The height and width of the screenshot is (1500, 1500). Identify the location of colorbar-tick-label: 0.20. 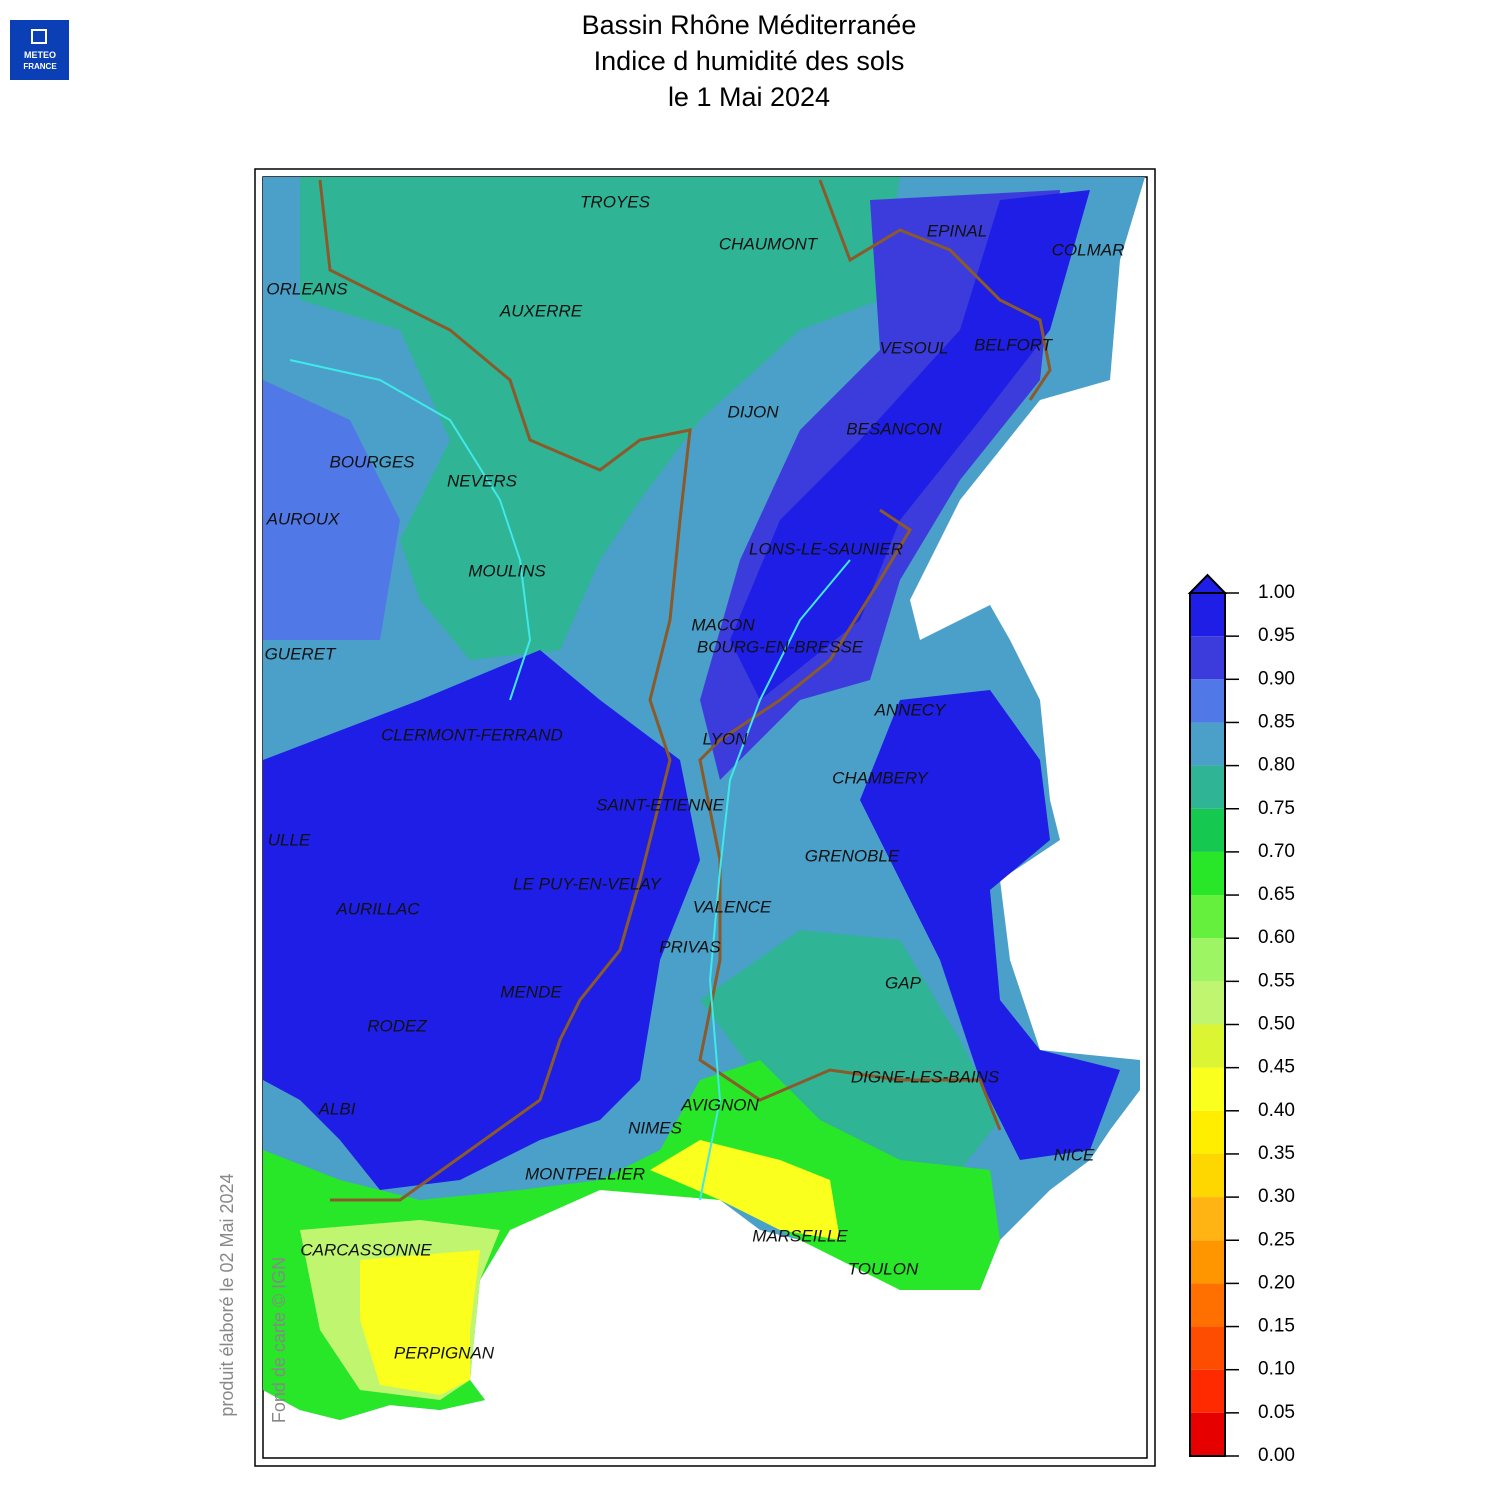
(1276, 1282).